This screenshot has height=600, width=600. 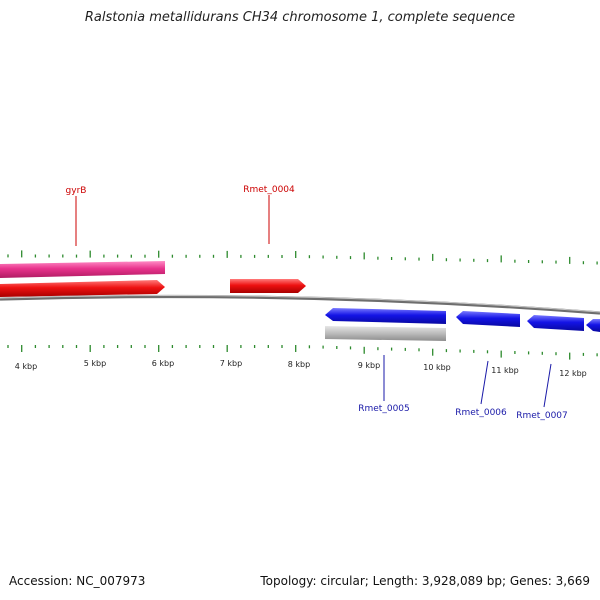 What do you see at coordinates (231, 363) in the screenshot?
I see `scale-label-7kbp: 7 kbp` at bounding box center [231, 363].